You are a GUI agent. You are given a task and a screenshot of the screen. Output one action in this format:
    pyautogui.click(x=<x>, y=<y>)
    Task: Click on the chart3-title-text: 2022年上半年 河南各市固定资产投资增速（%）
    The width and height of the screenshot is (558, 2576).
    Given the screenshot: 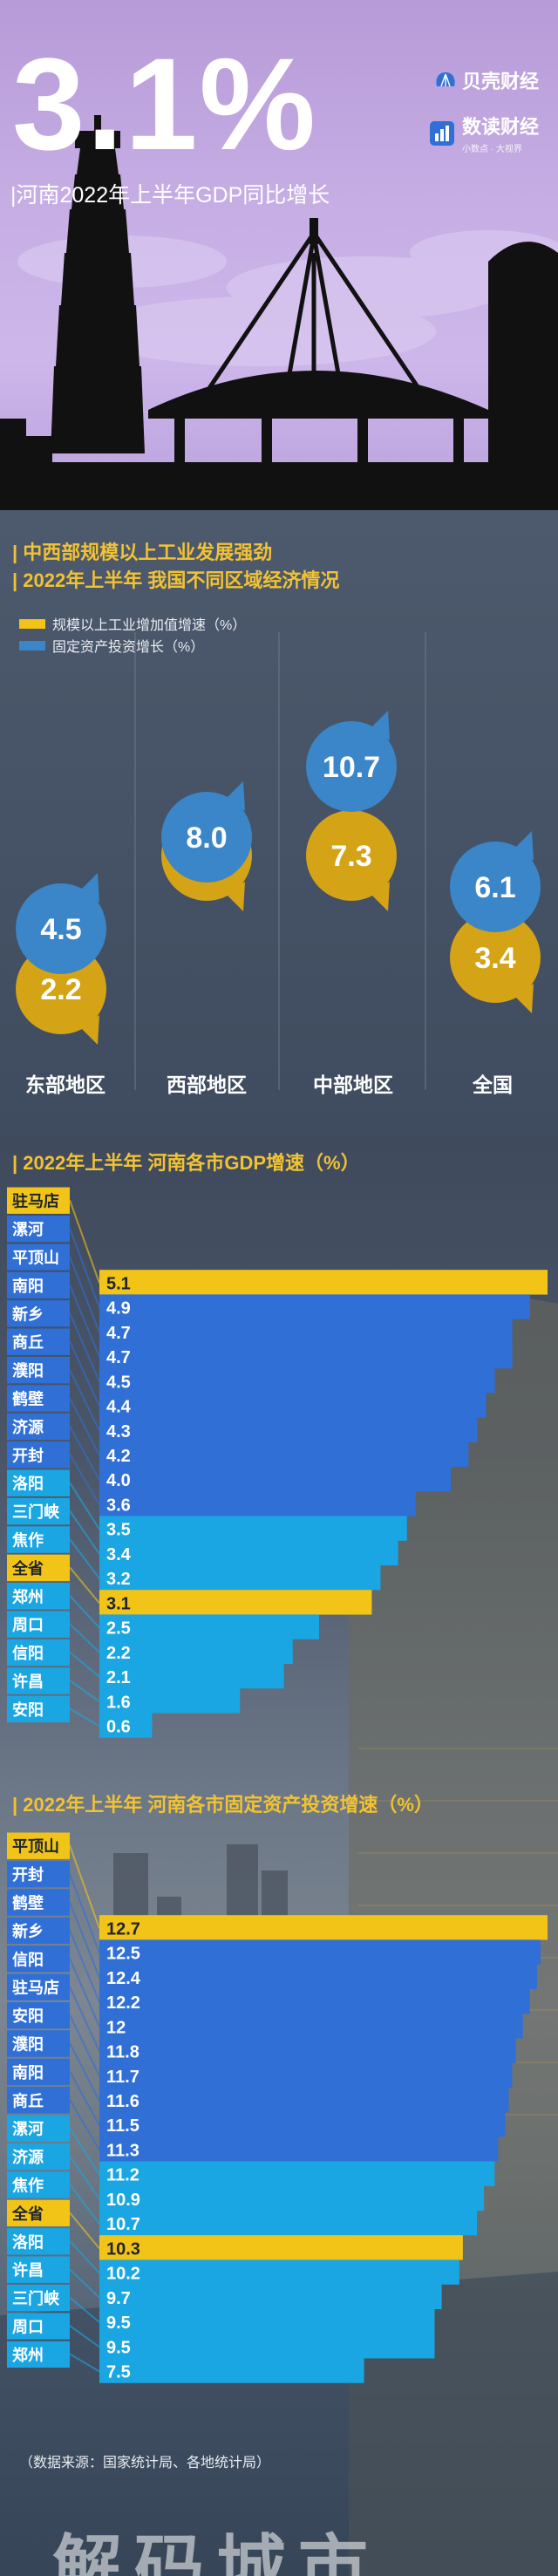 What is the action you would take?
    pyautogui.click(x=228, y=1805)
    